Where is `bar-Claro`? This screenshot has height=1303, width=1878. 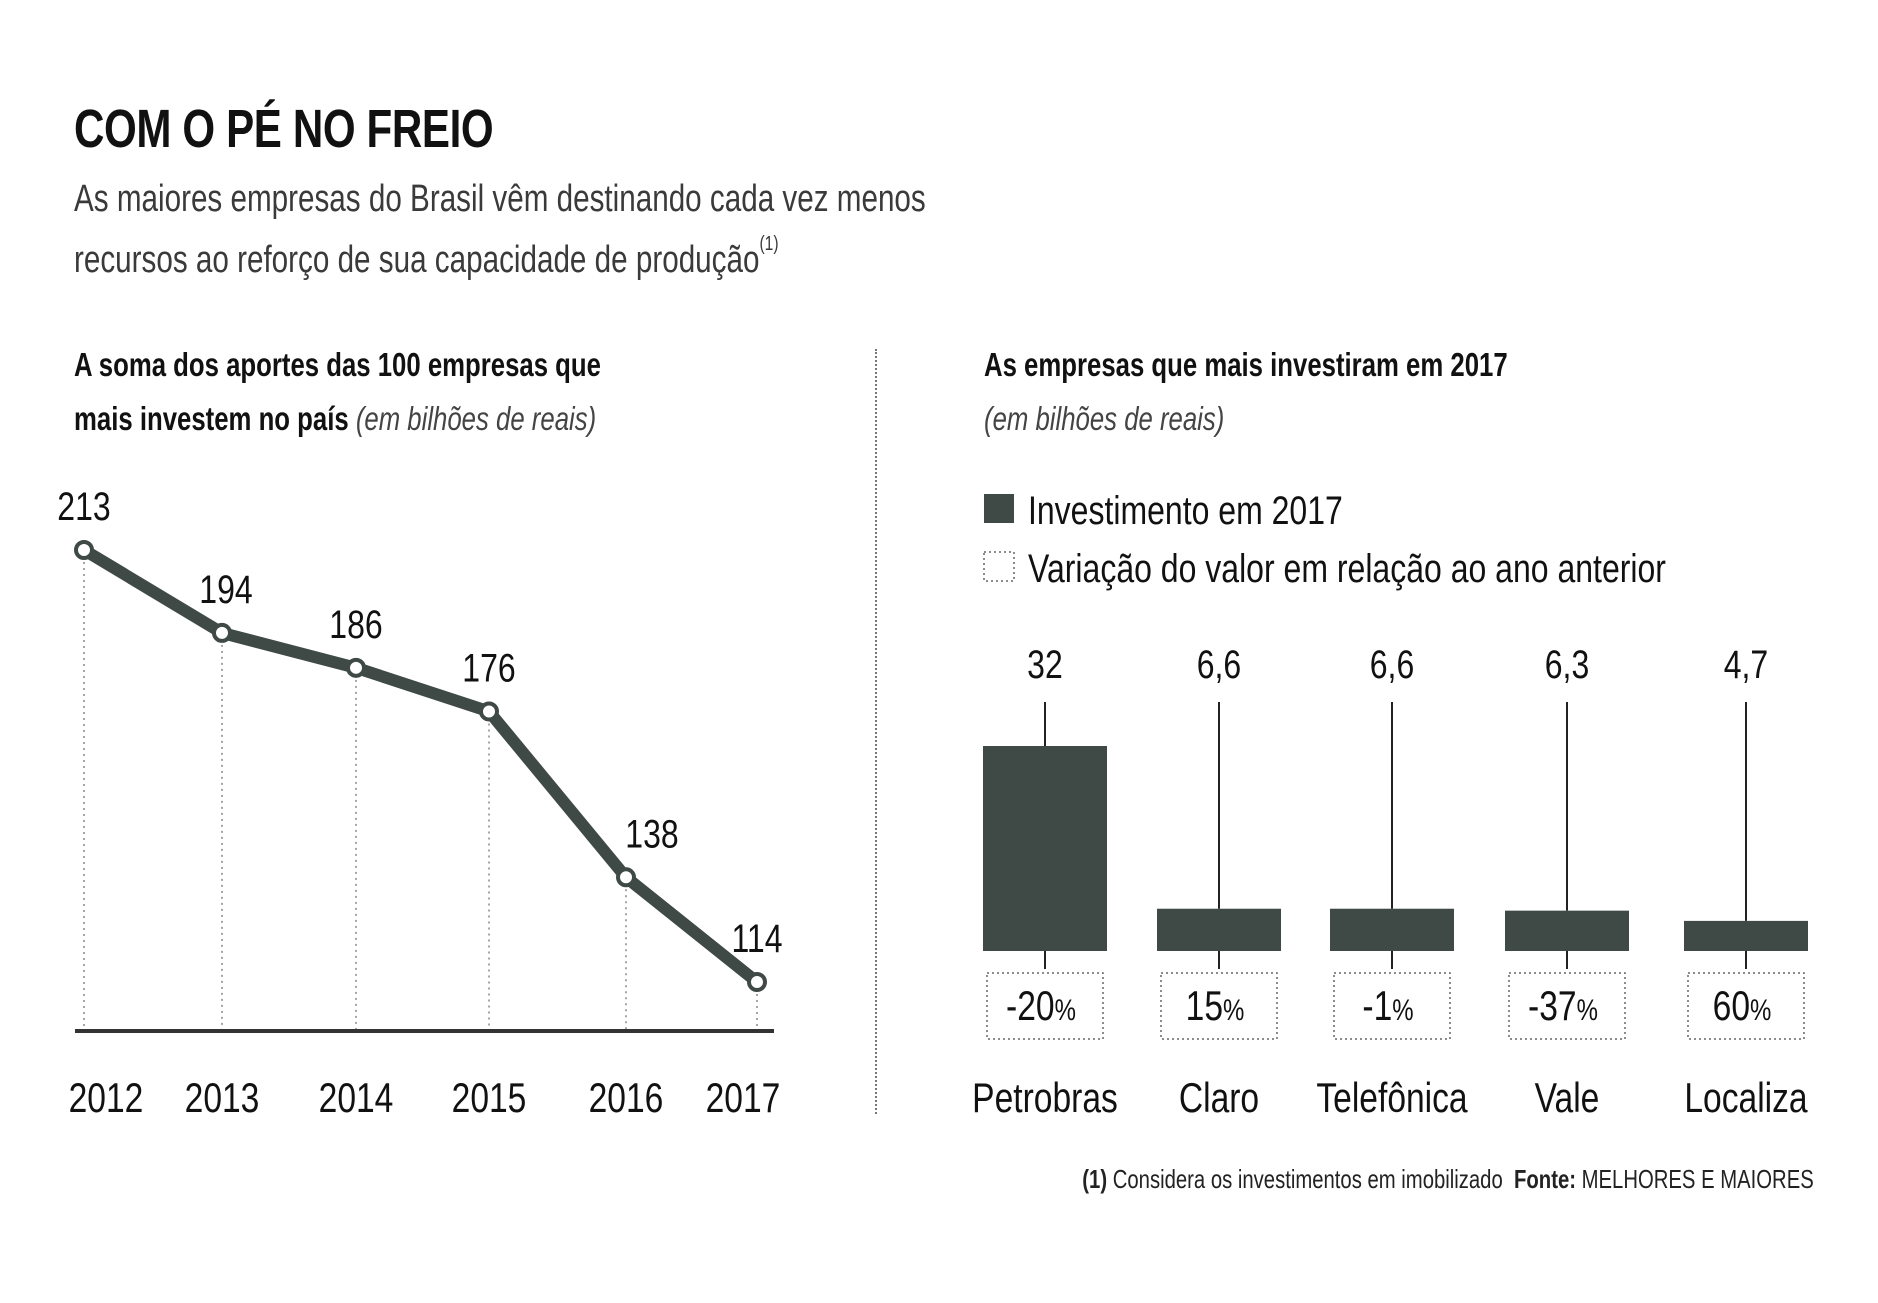 bar-Claro is located at coordinates (1219, 929).